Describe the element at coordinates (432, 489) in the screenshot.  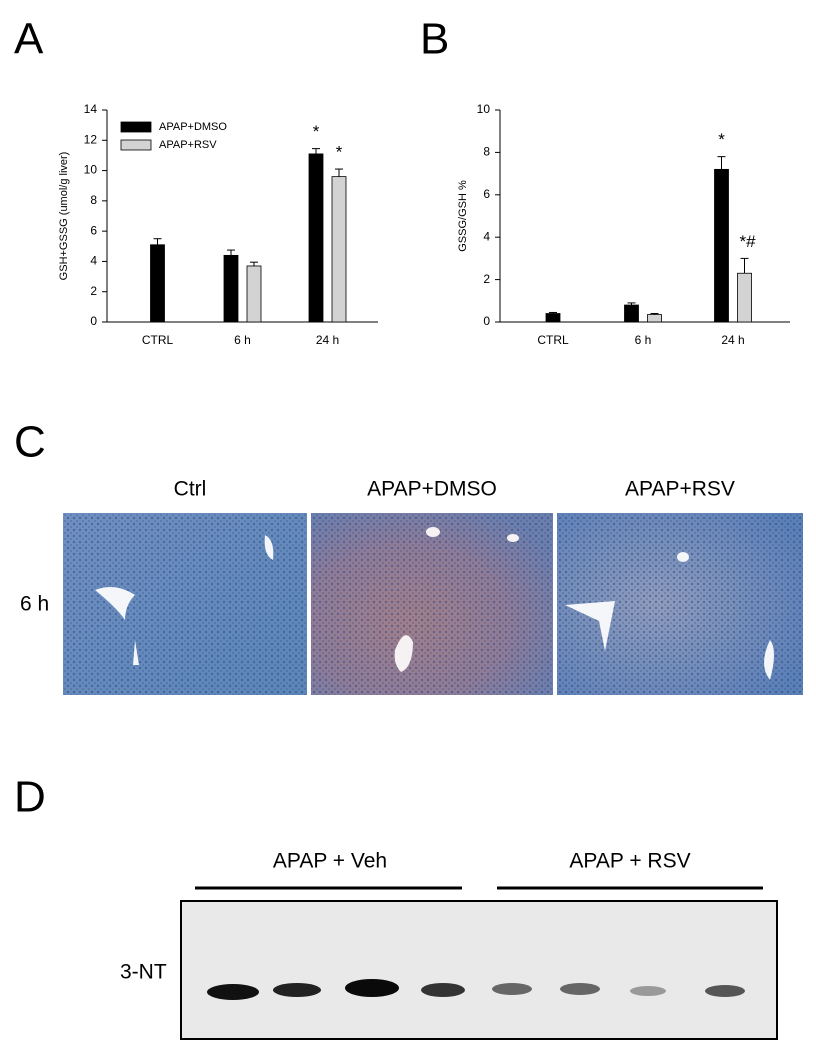
I see `column-label: APAP+DMSO` at that location.